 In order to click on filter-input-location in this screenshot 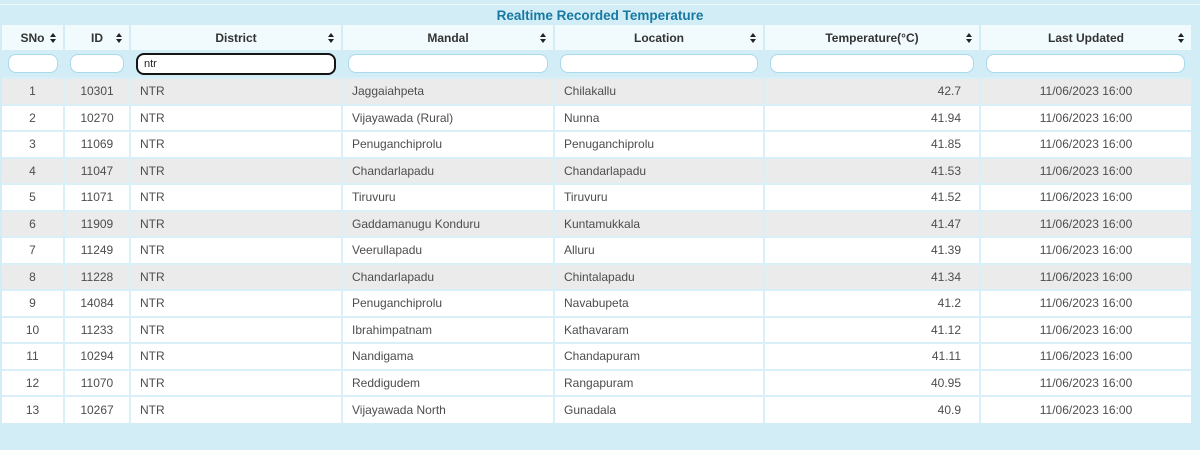, I will do `click(659, 64)`.